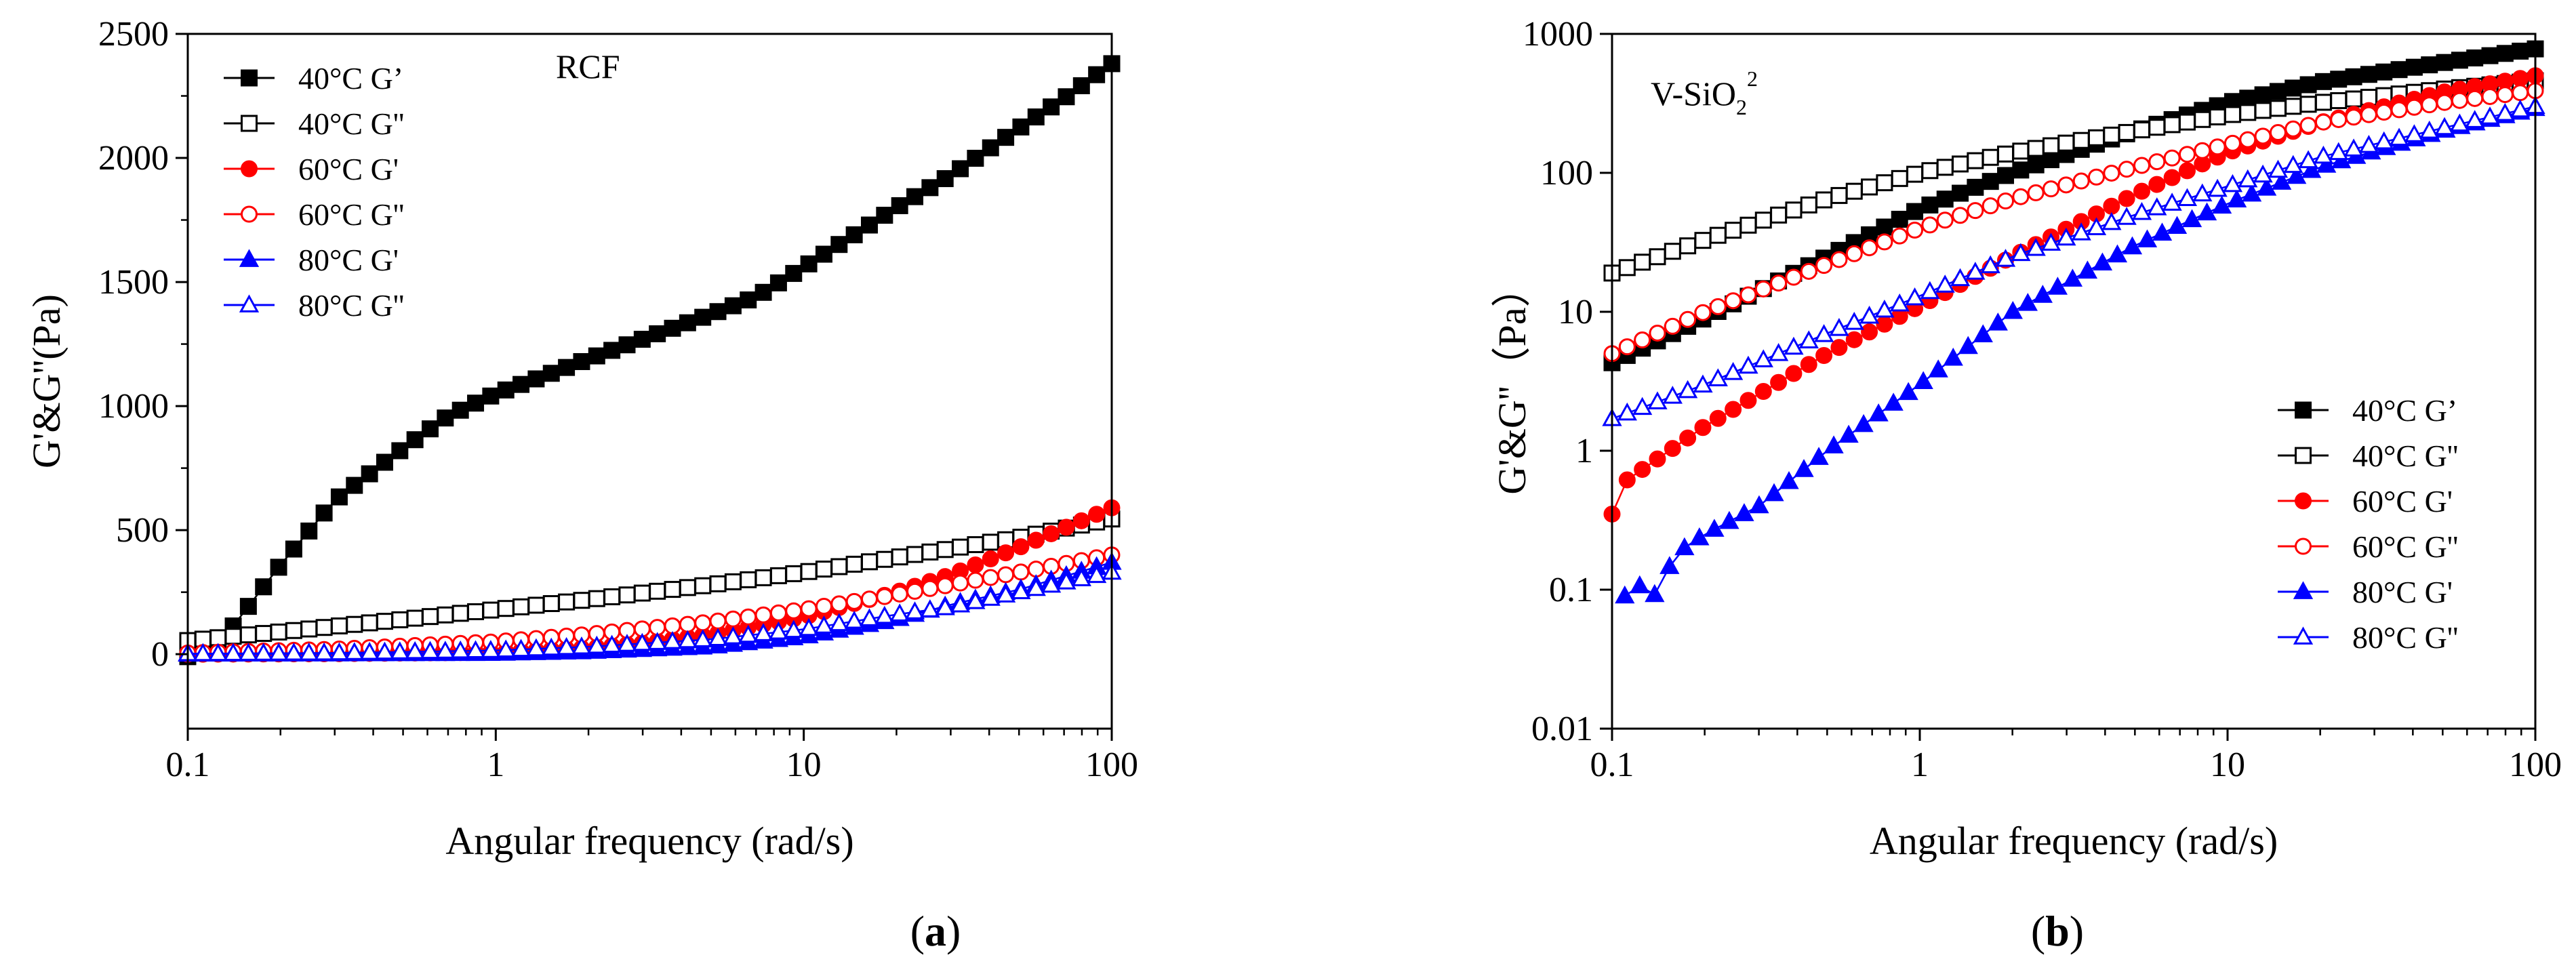 Image resolution: width=2576 pixels, height=974 pixels. Describe the element at coordinates (935, 931) in the screenshot. I see `panel-letter: a` at that location.